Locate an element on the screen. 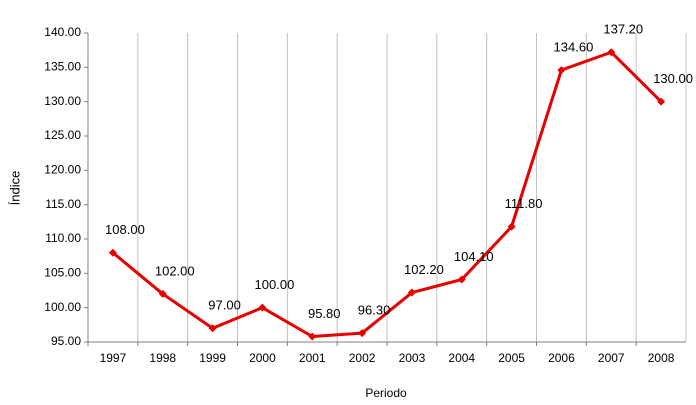 The image size is (696, 405). y-tick-label: 110.00 is located at coordinates (63, 238).